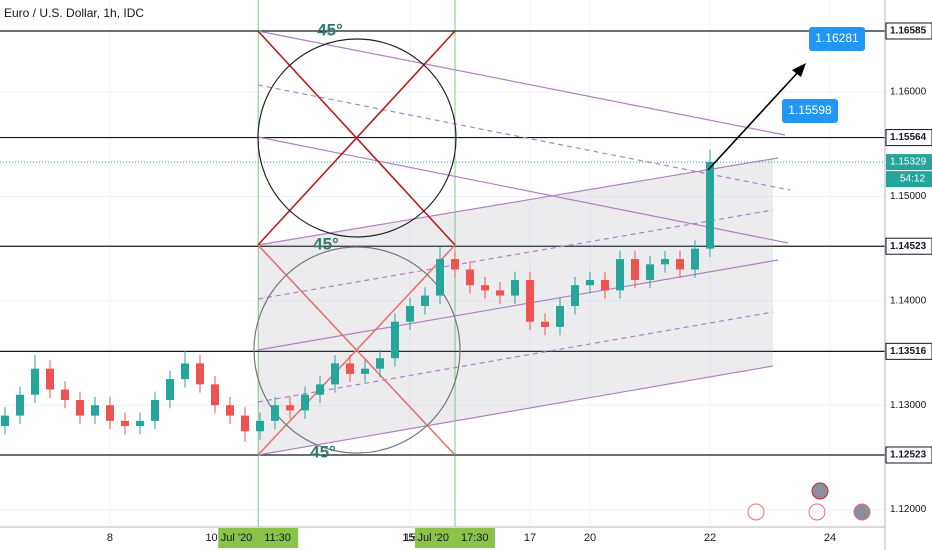  I want to click on x-tick-label: 15, so click(410, 538).